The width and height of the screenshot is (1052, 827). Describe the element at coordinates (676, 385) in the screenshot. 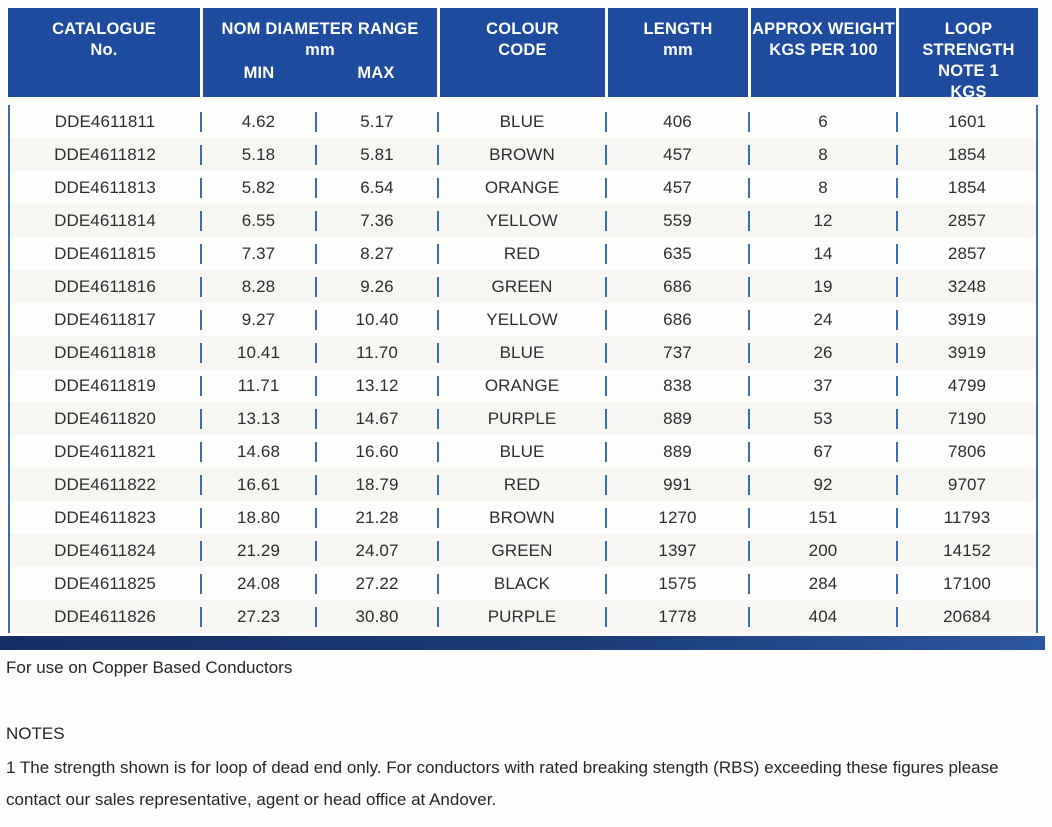

I see `cell-length-mm: 838` at that location.